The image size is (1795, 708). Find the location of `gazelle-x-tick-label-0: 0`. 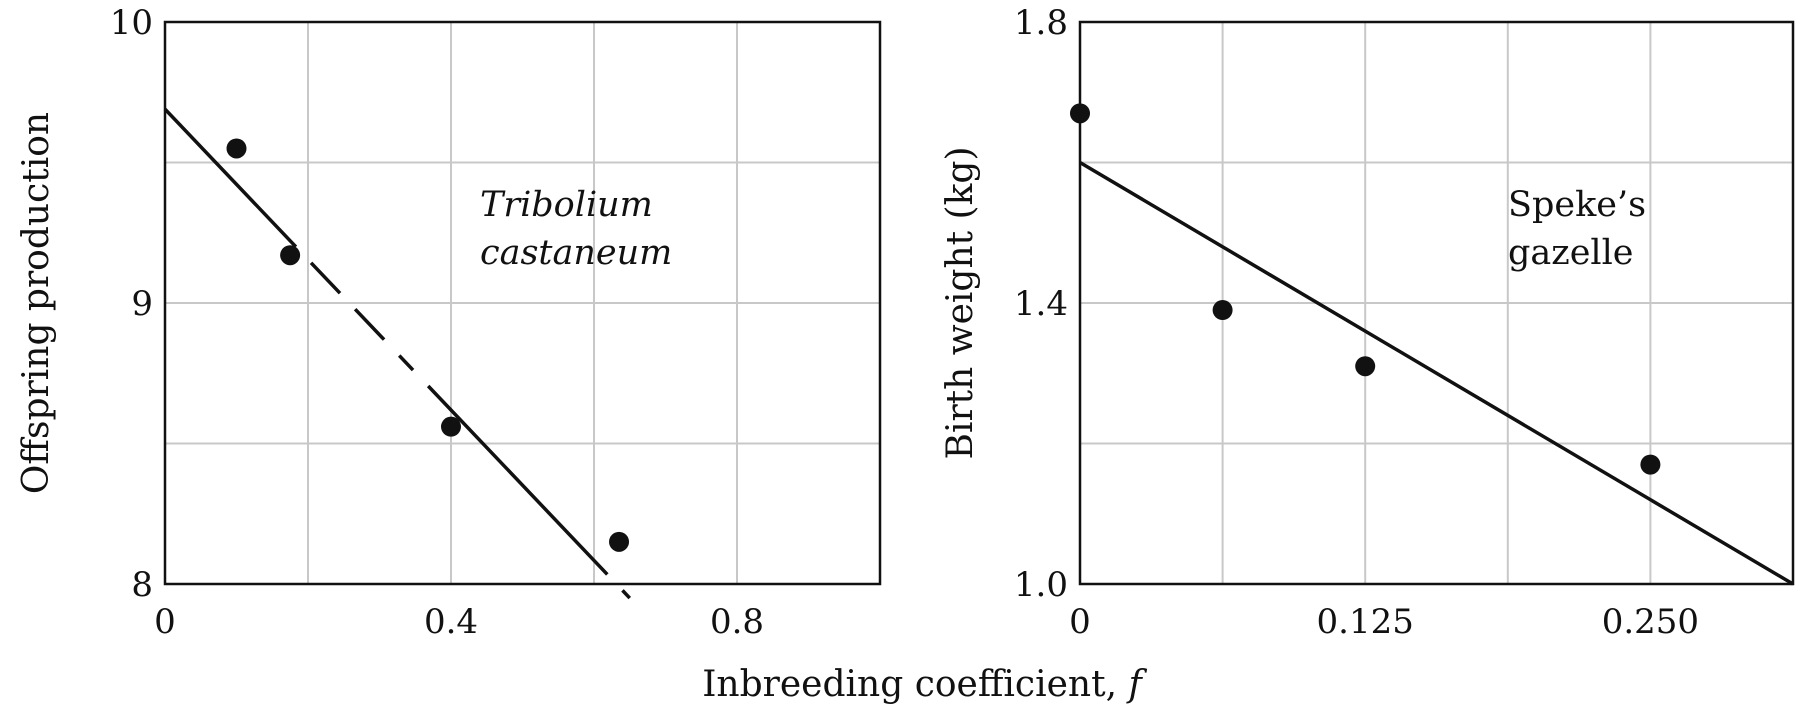

gazelle-x-tick-label-0: 0 is located at coordinates (1080, 622).